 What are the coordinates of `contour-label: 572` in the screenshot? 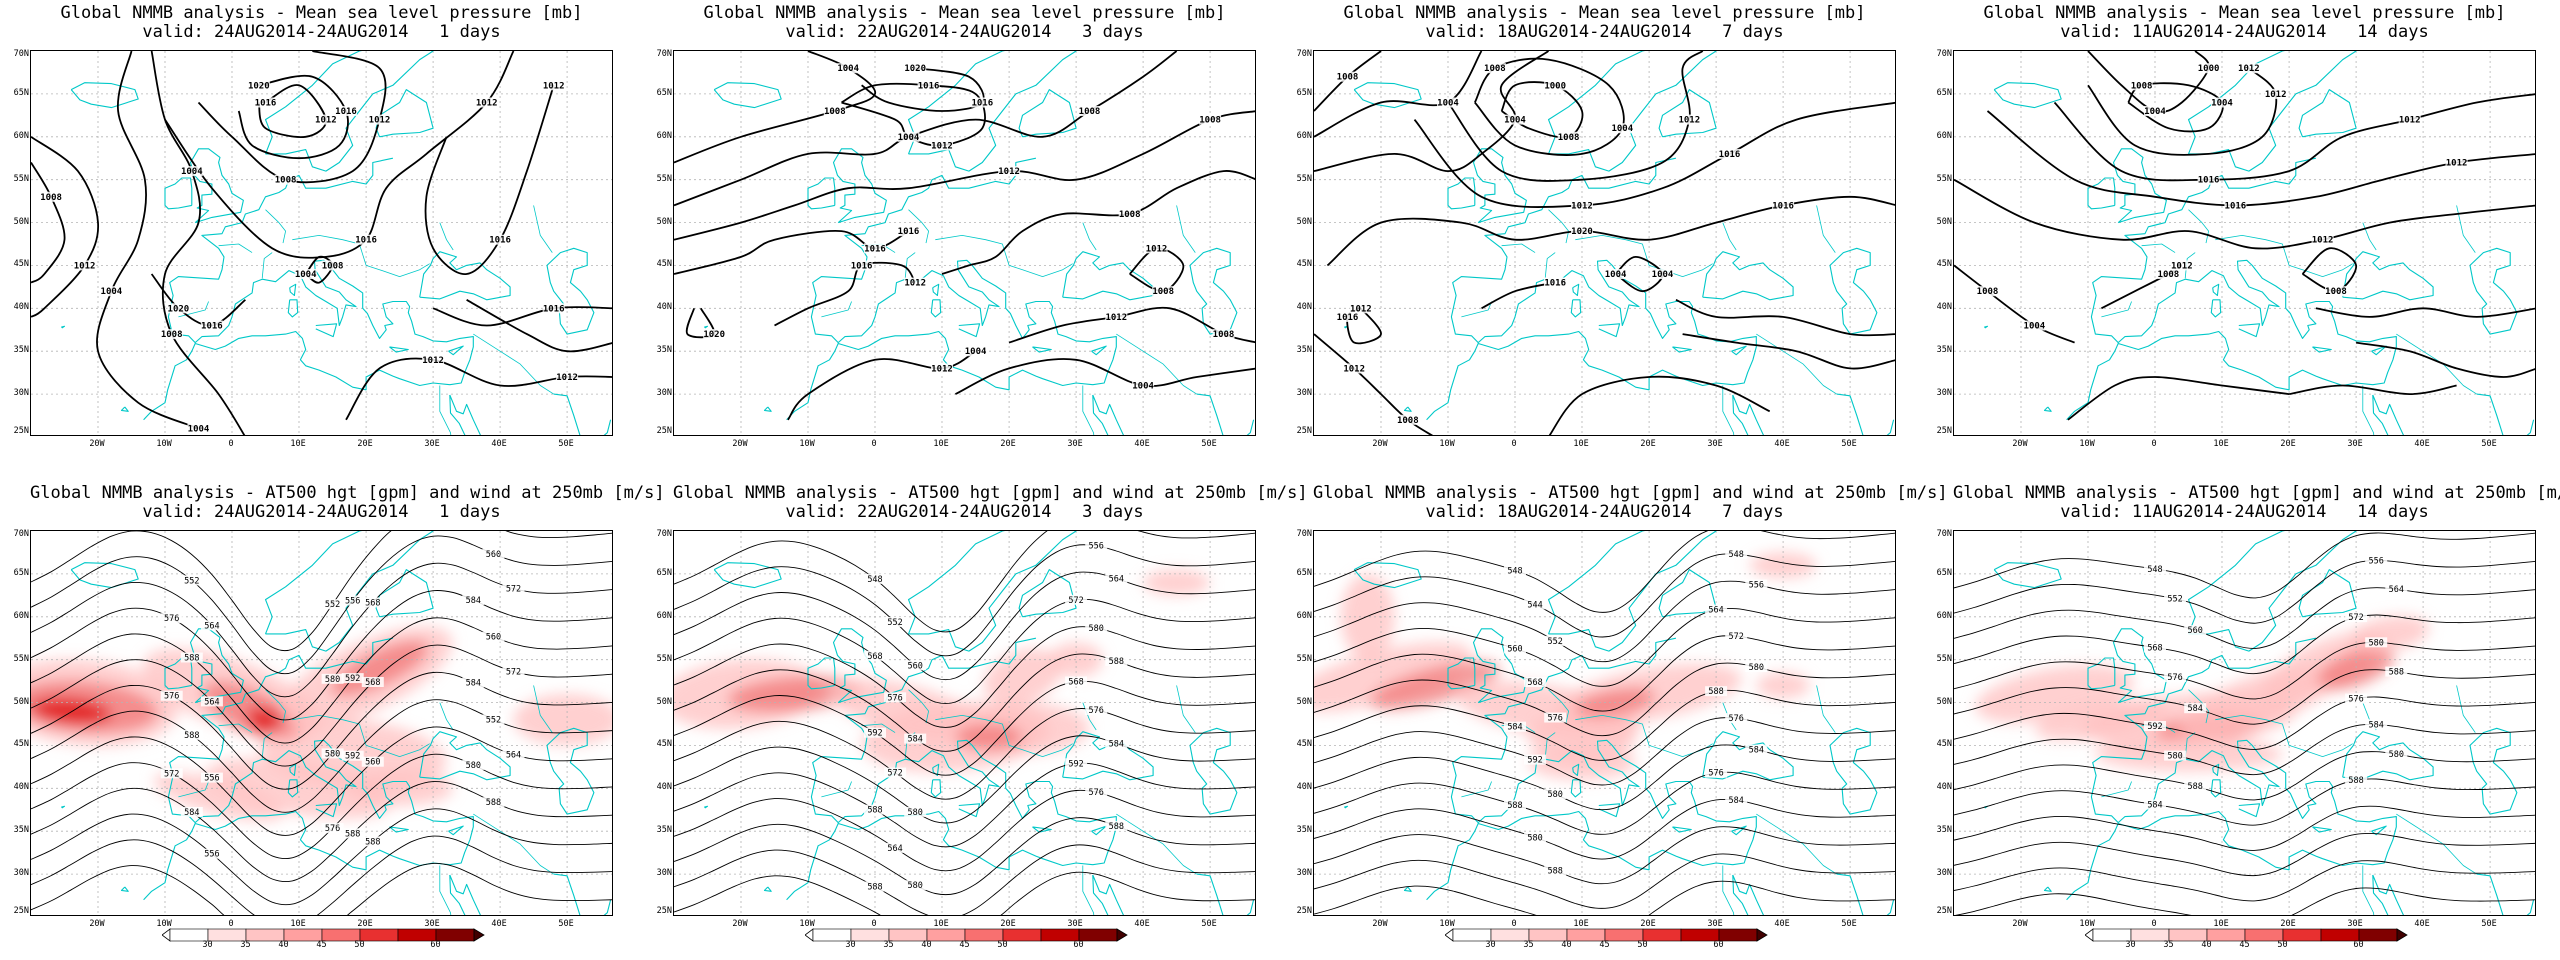 It's located at (513, 673).